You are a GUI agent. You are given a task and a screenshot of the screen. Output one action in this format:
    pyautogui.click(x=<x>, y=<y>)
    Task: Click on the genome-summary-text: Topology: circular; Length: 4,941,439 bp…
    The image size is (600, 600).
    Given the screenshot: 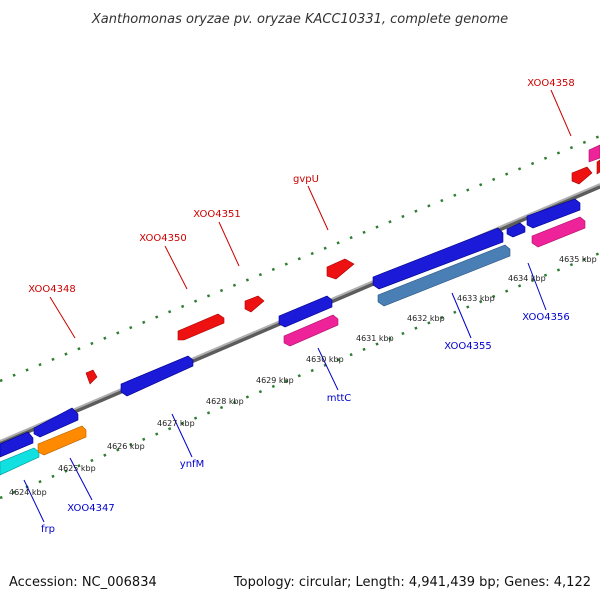 What is the action you would take?
    pyautogui.click(x=412, y=582)
    